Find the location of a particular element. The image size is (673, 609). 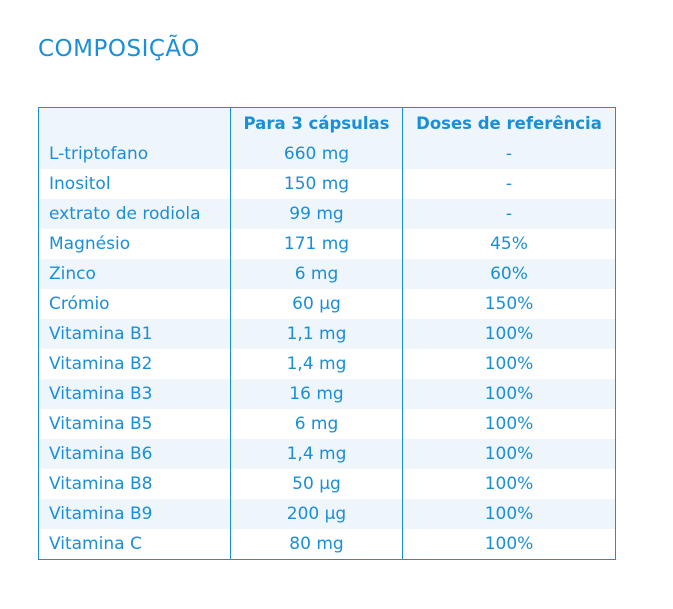

page-title: COMPOSIÇÃO is located at coordinates (119, 49).